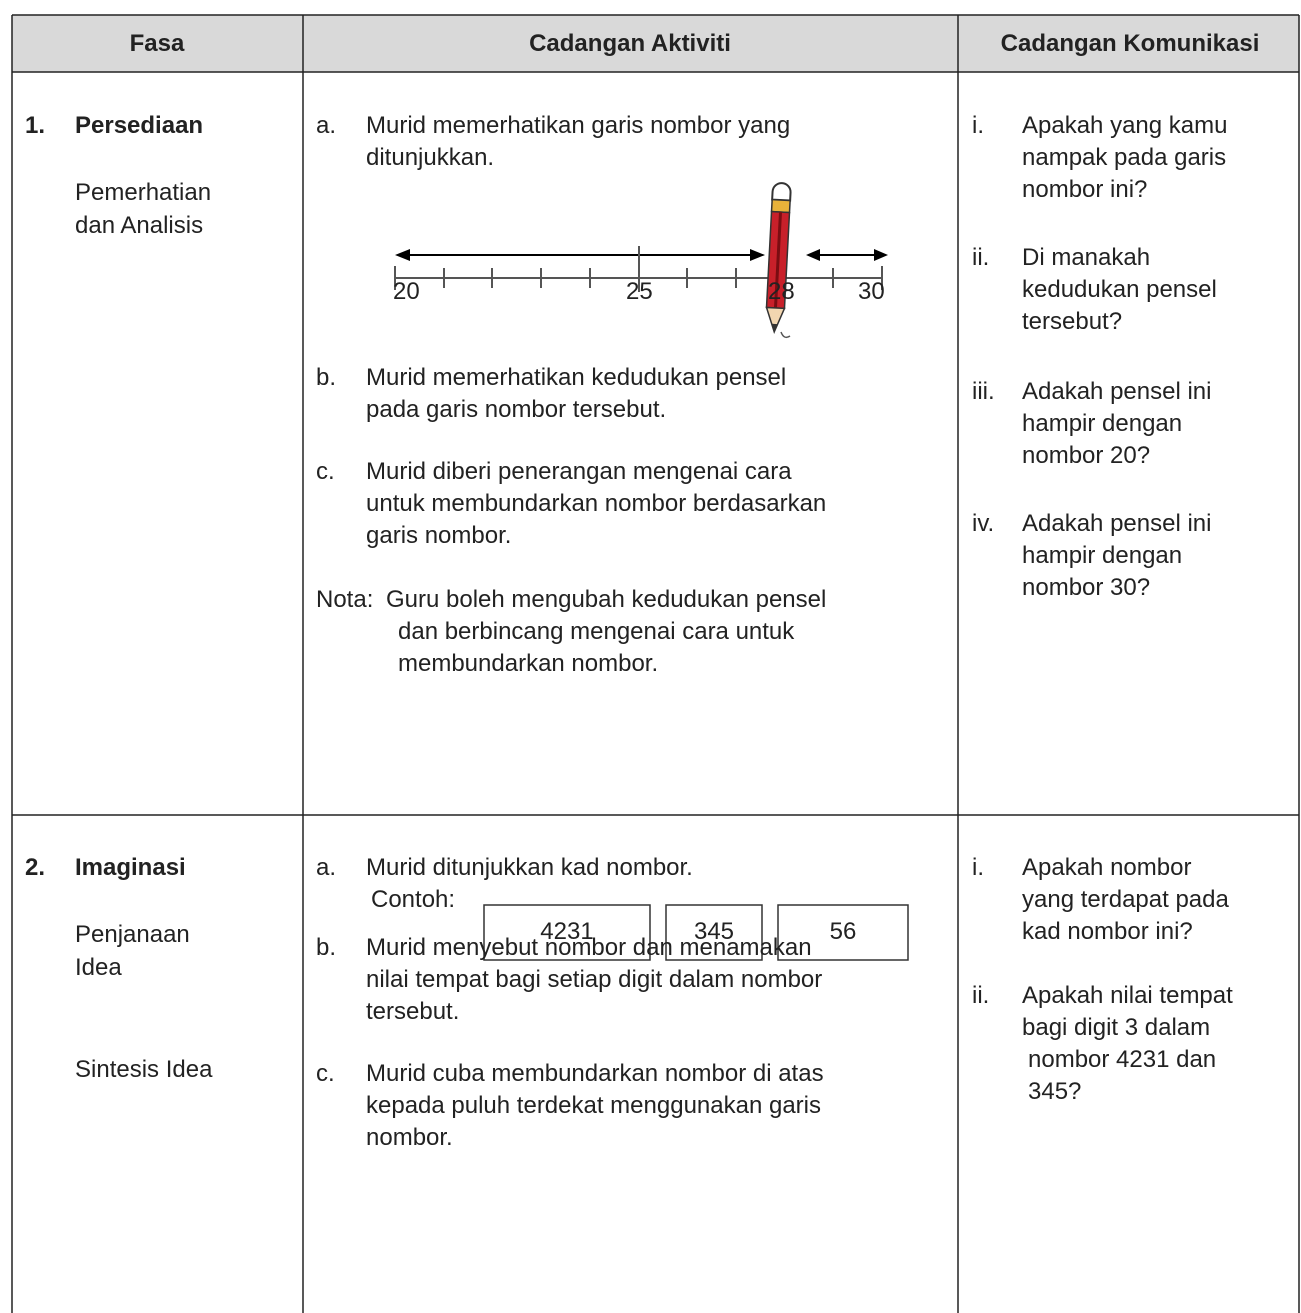  Describe the element at coordinates (130, 867) in the screenshot. I see `phase-name: Imaginasi` at that location.